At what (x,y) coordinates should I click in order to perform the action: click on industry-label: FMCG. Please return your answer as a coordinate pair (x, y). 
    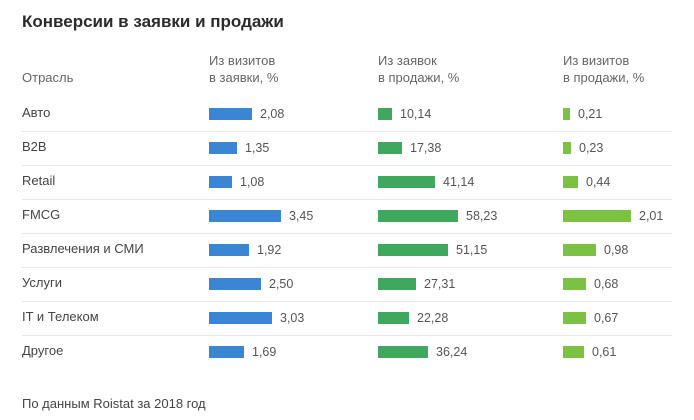
    Looking at the image, I should click on (41, 214).